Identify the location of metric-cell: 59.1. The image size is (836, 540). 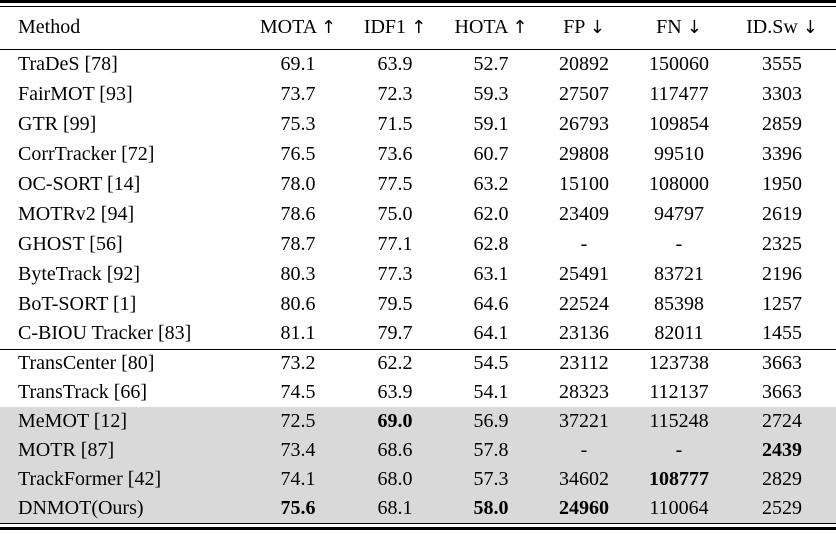
(491, 123).